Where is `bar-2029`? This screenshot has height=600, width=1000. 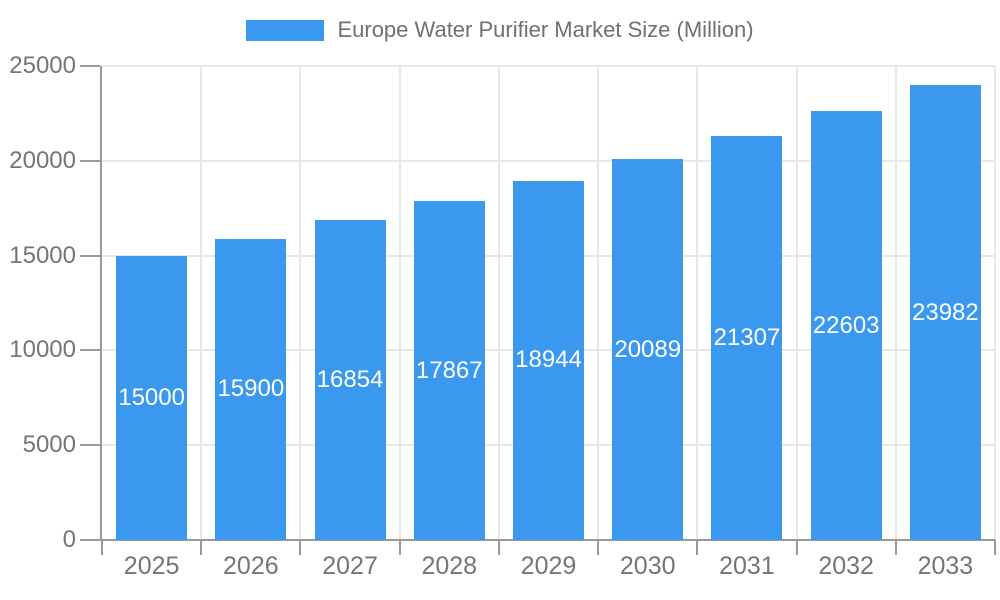
bar-2029 is located at coordinates (548, 360).